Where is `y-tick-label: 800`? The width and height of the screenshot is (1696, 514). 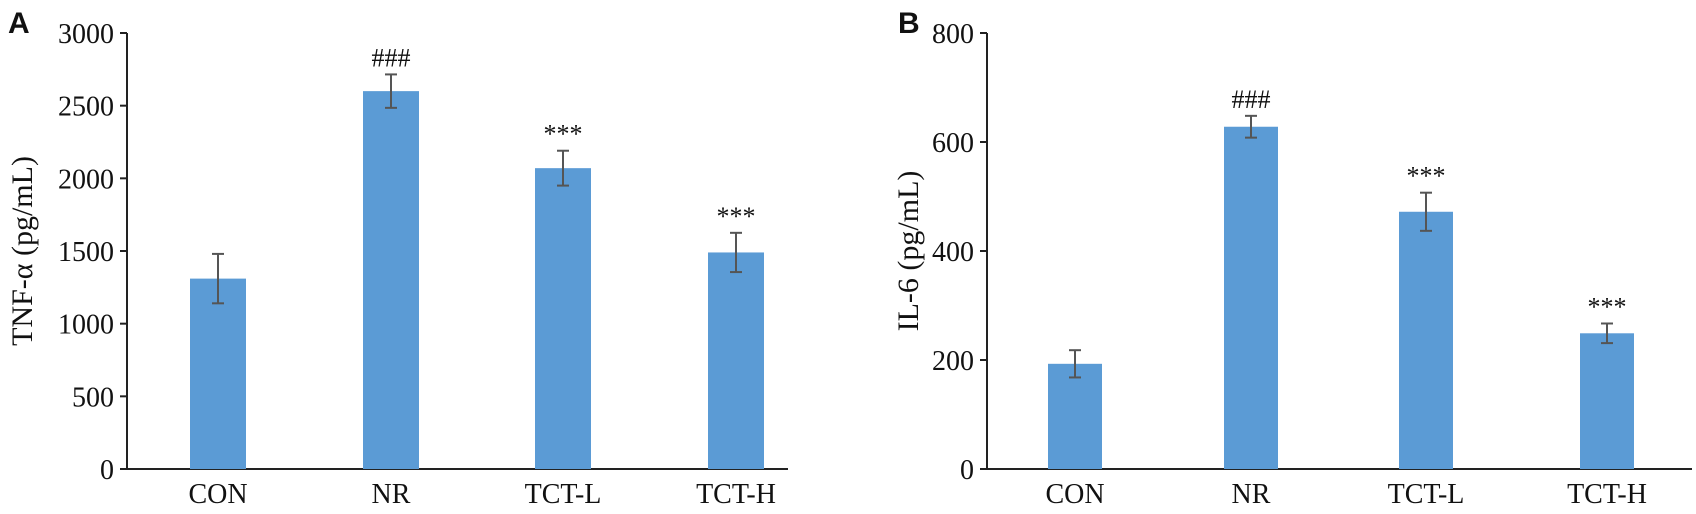
y-tick-label: 800 is located at coordinates (953, 34).